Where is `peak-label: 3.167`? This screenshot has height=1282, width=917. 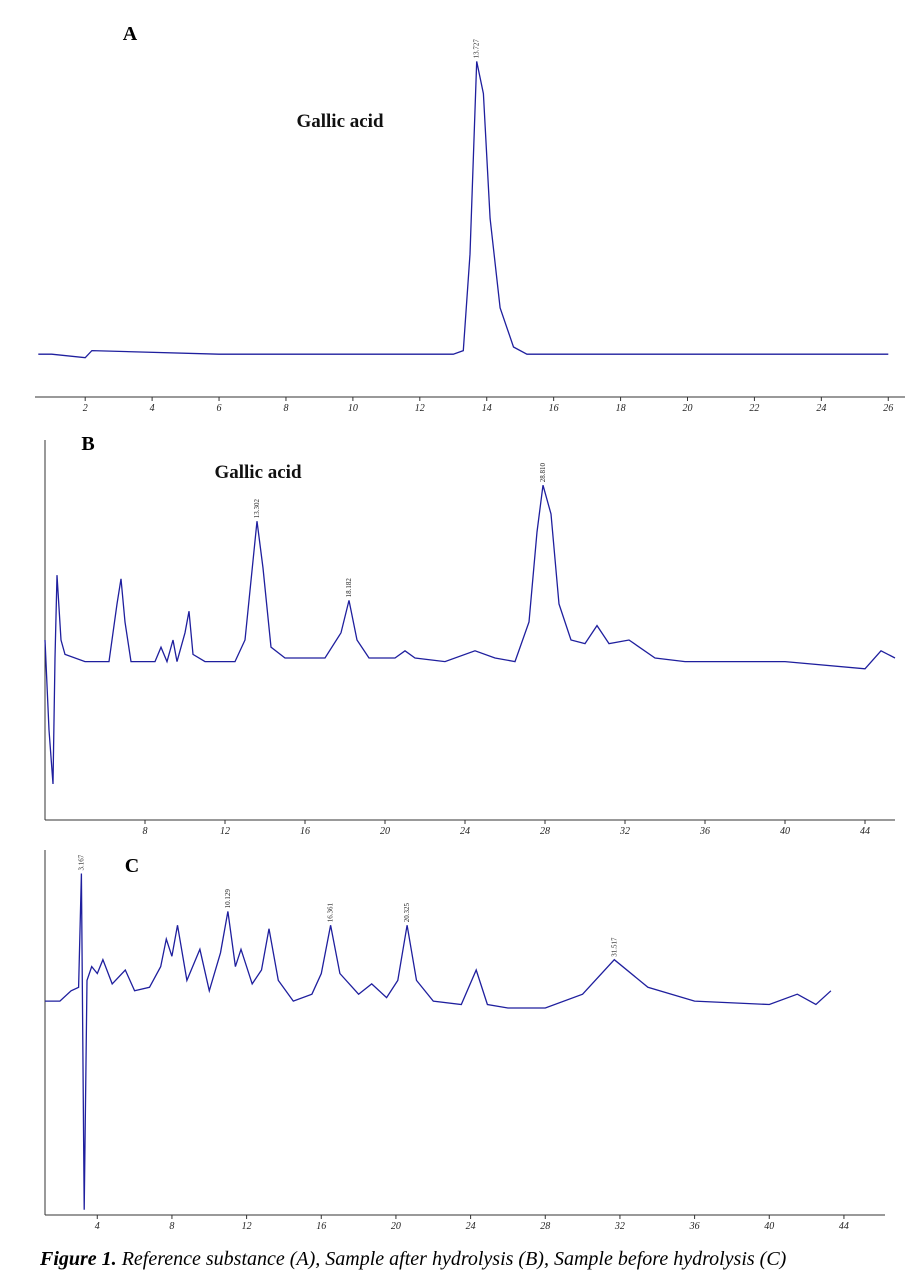
peak-label: 3.167 is located at coordinates (81, 862).